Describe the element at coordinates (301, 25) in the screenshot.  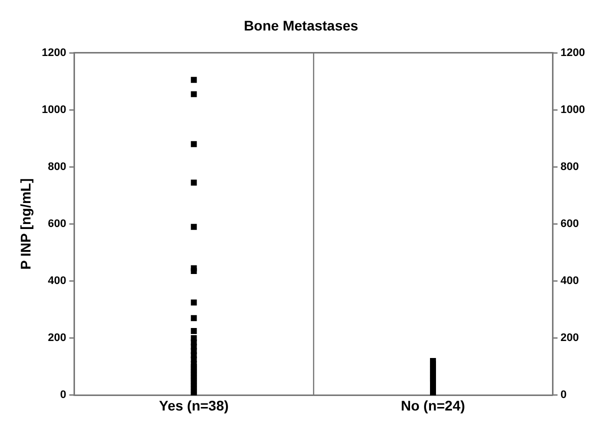
I see `chart-title: Bone Metastases` at that location.